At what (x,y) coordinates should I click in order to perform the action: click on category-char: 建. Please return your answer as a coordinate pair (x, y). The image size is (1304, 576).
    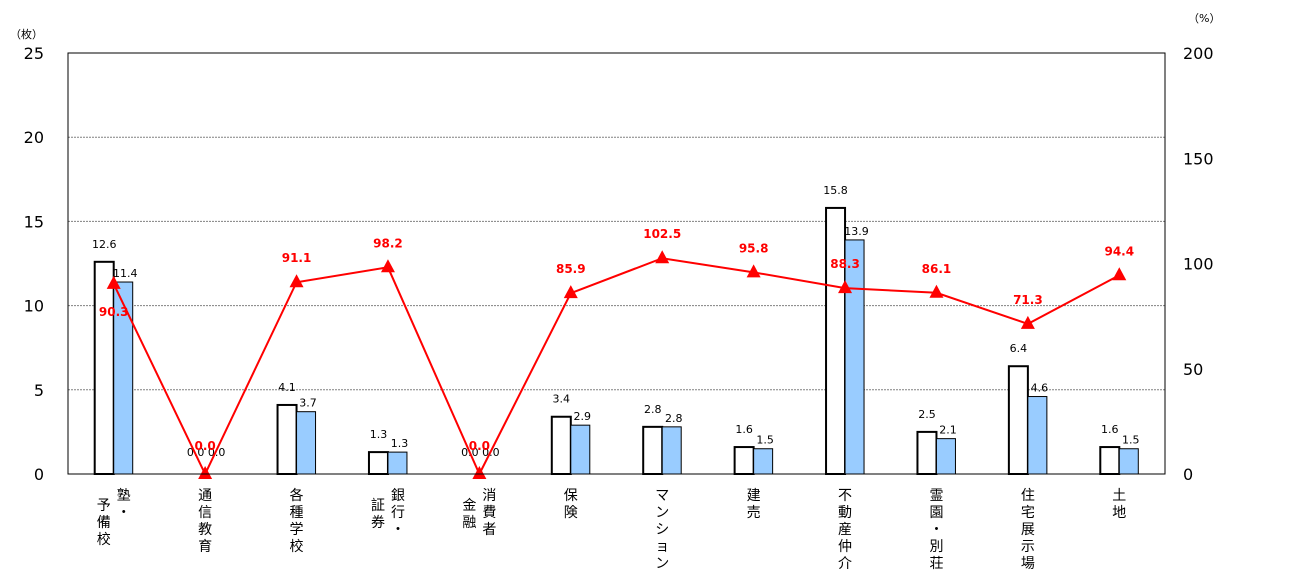
    Looking at the image, I should click on (754, 496).